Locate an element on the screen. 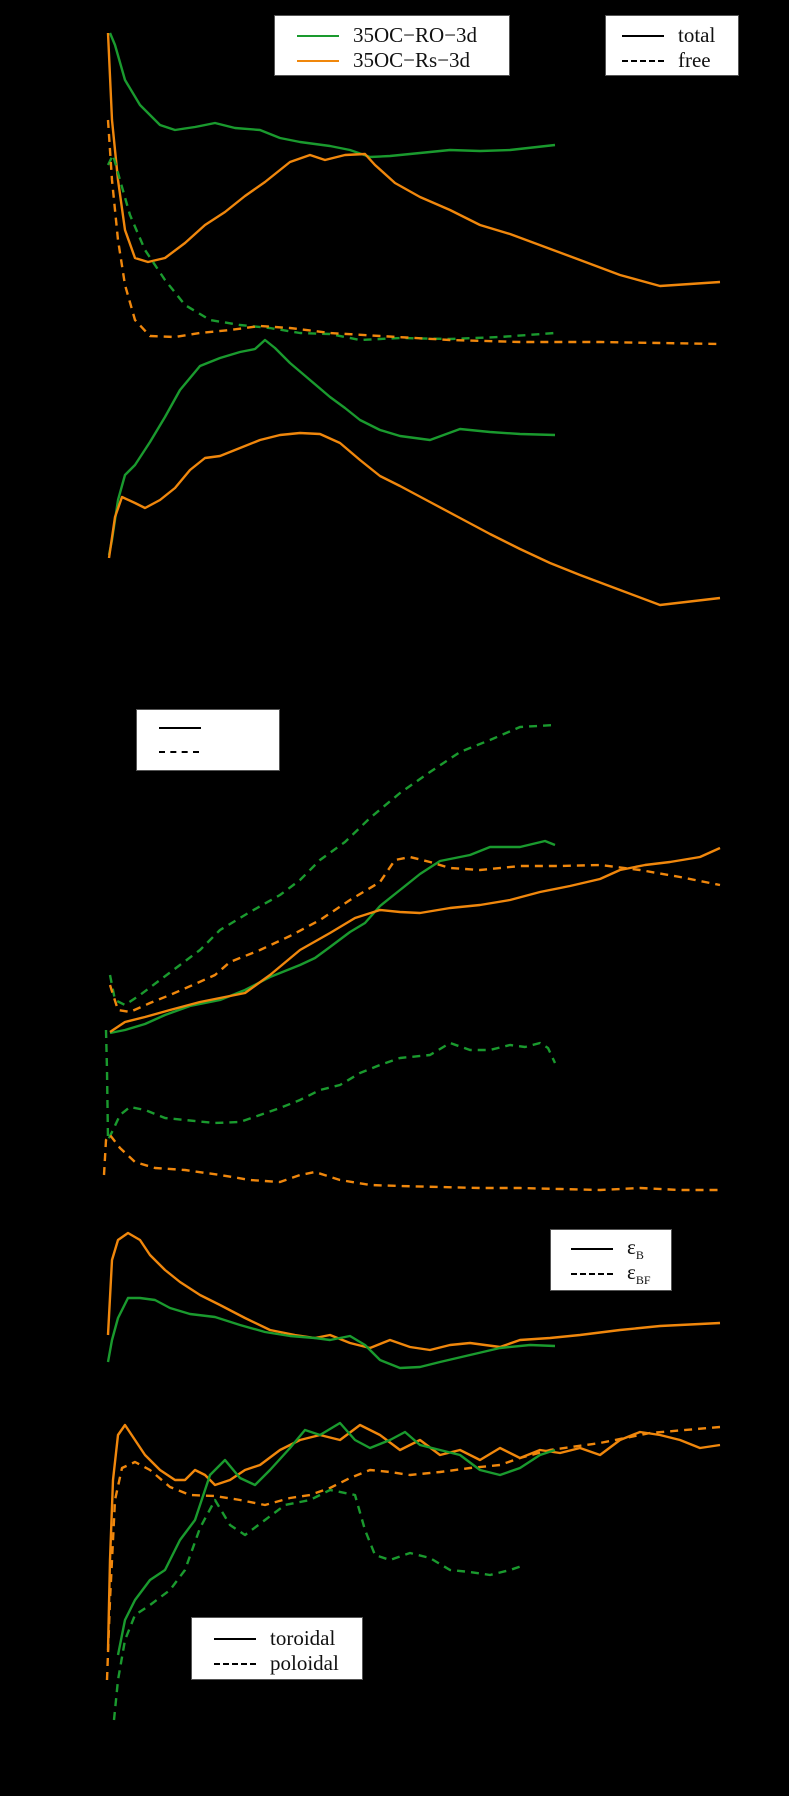 Image resolution: width=789 pixels, height=1796 pixels. legend-item-poloidal: poloidal is located at coordinates (276, 1663).